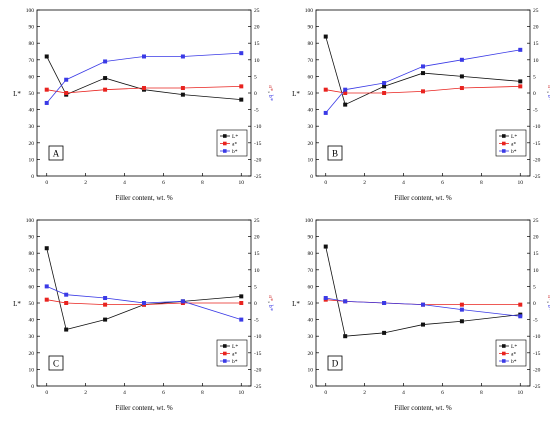 The height and width of the screenshot is (425, 550). What do you see at coordinates (309, 11) in the screenshot?
I see `y-left-tick-label: 100` at bounding box center [309, 11].